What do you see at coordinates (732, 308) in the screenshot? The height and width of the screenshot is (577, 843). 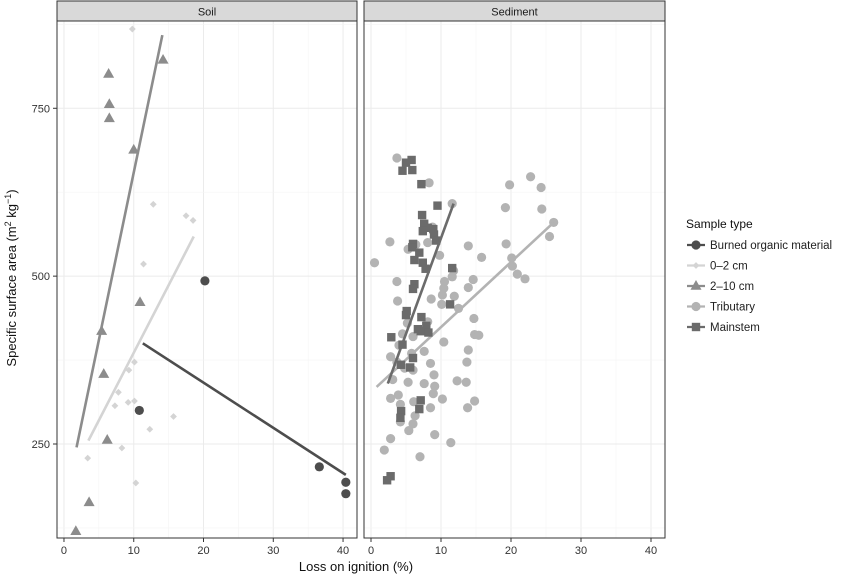 I see `legend-label-tributary: Tributary` at bounding box center [732, 308].